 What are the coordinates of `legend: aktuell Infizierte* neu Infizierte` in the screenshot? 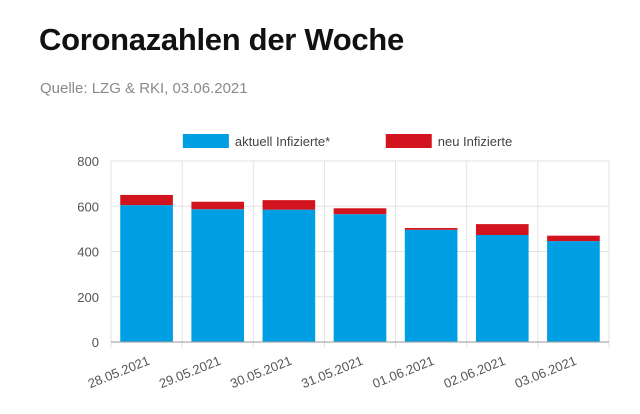 It's located at (347, 141).